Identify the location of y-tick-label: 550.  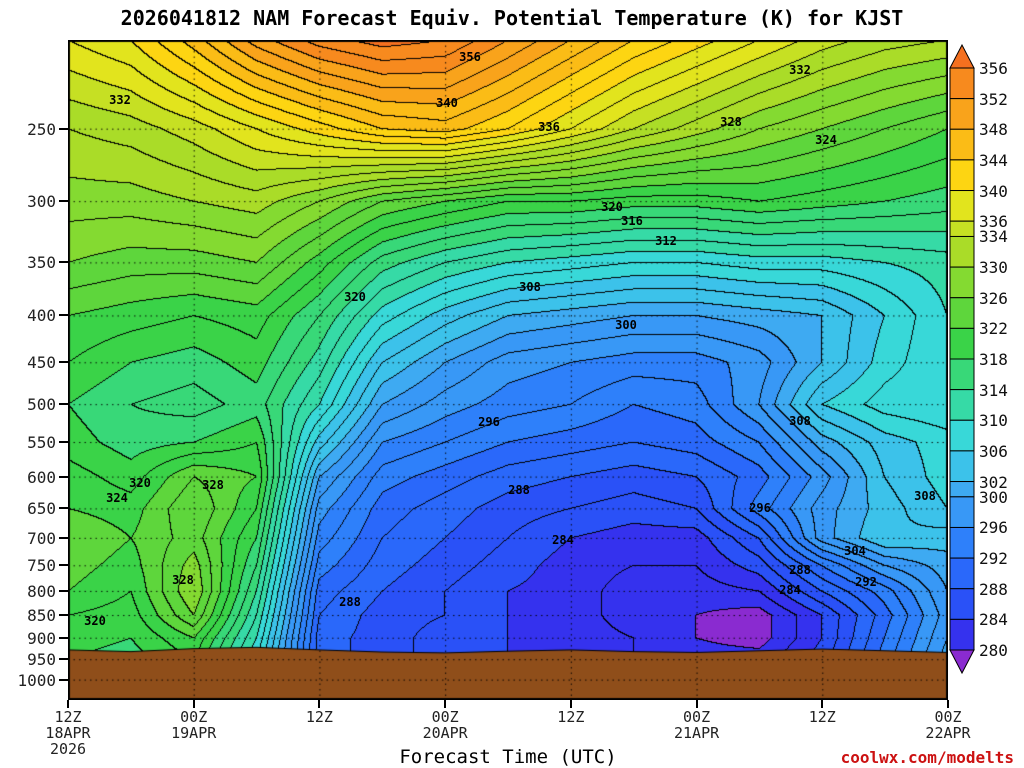
(41, 443).